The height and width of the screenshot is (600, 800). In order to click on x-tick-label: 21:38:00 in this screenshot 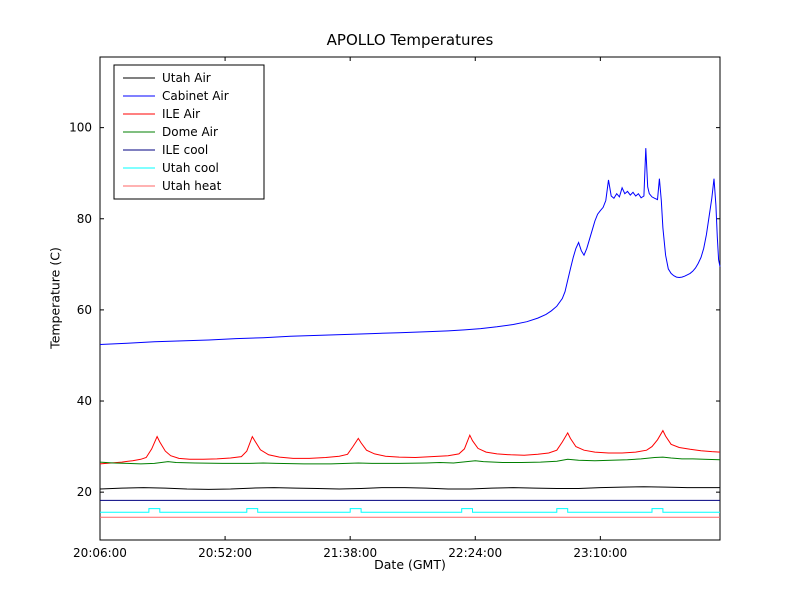, I will do `click(350, 553)`.